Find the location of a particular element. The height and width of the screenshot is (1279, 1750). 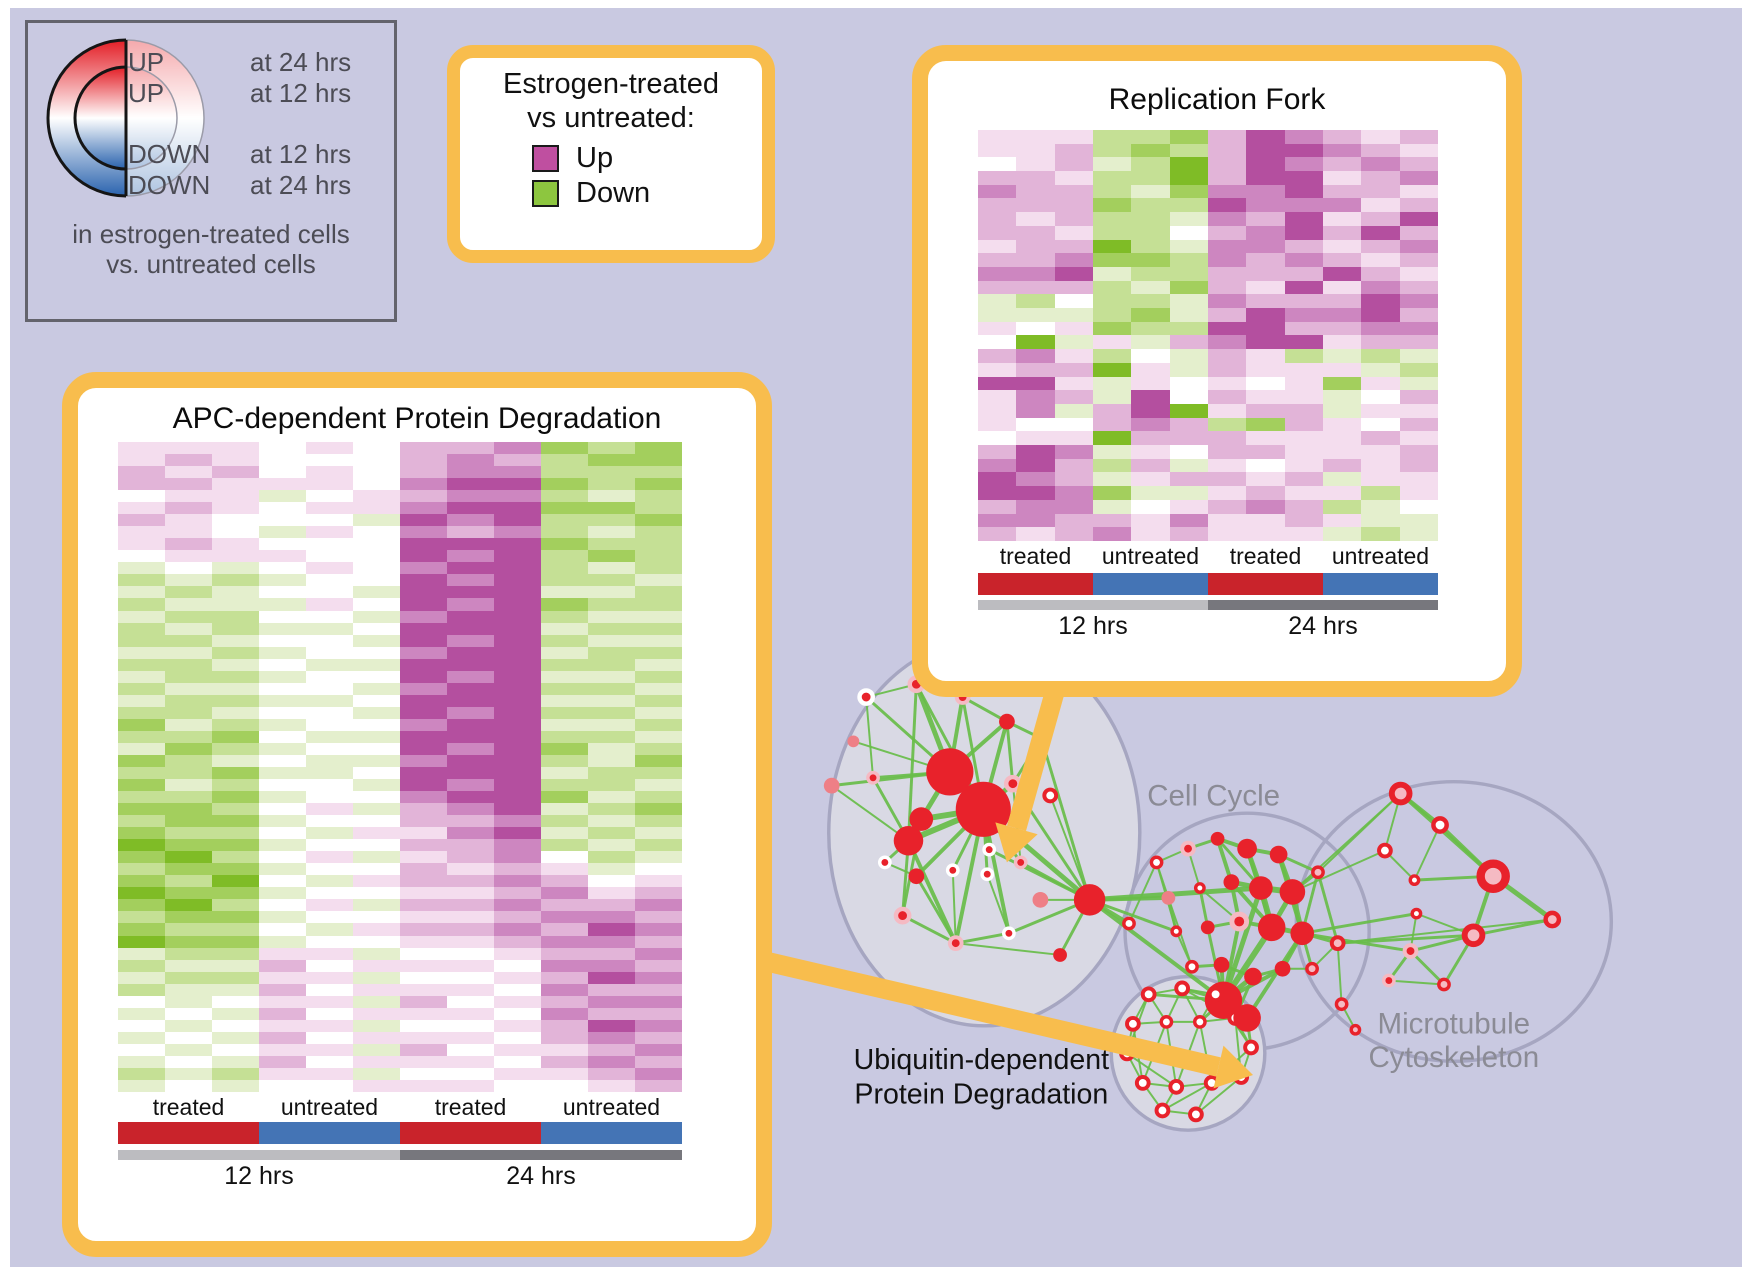

network-node-pr is located at coordinates (1410, 951).